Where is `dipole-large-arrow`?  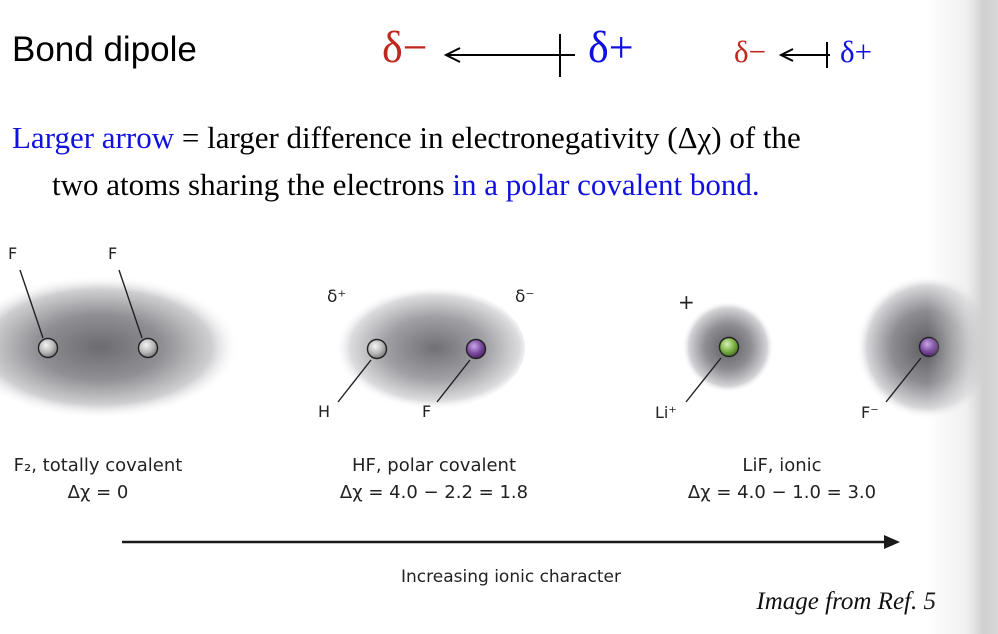 dipole-large-arrow is located at coordinates (509, 55).